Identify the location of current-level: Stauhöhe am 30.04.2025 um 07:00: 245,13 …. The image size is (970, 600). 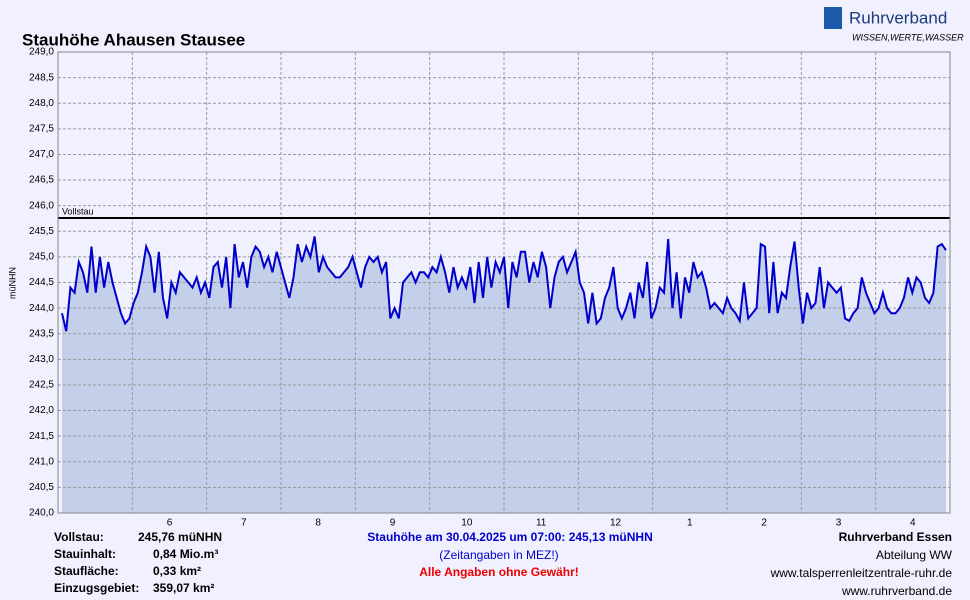
(509, 537).